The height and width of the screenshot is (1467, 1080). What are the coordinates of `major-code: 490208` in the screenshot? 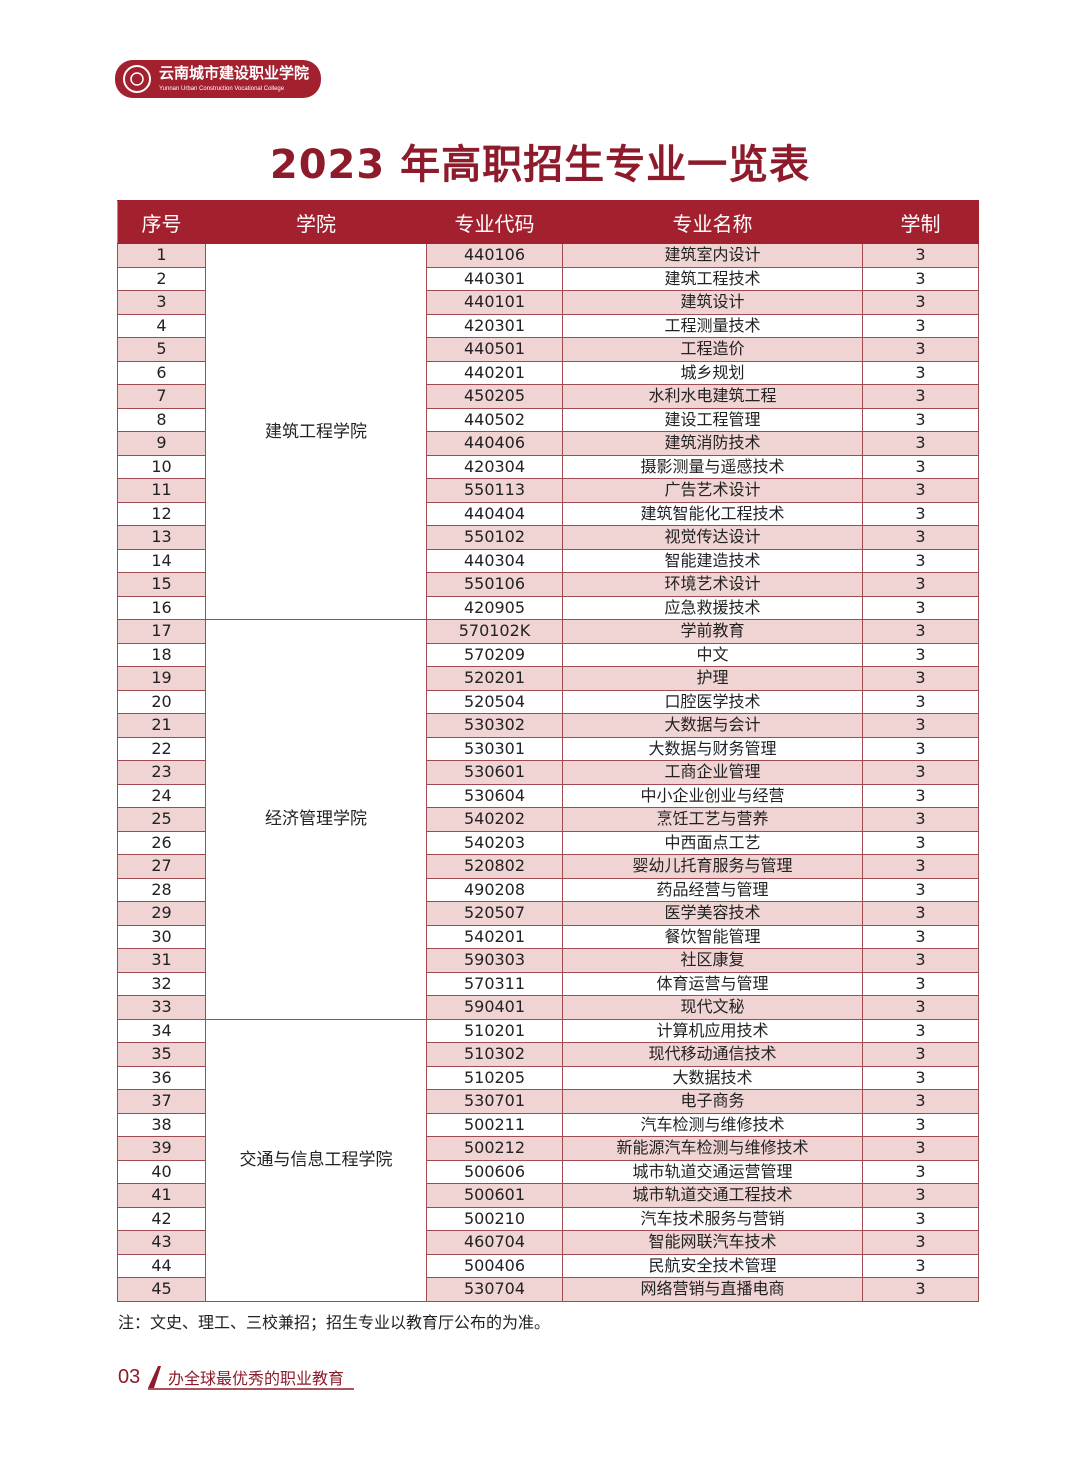 It's located at (494, 889).